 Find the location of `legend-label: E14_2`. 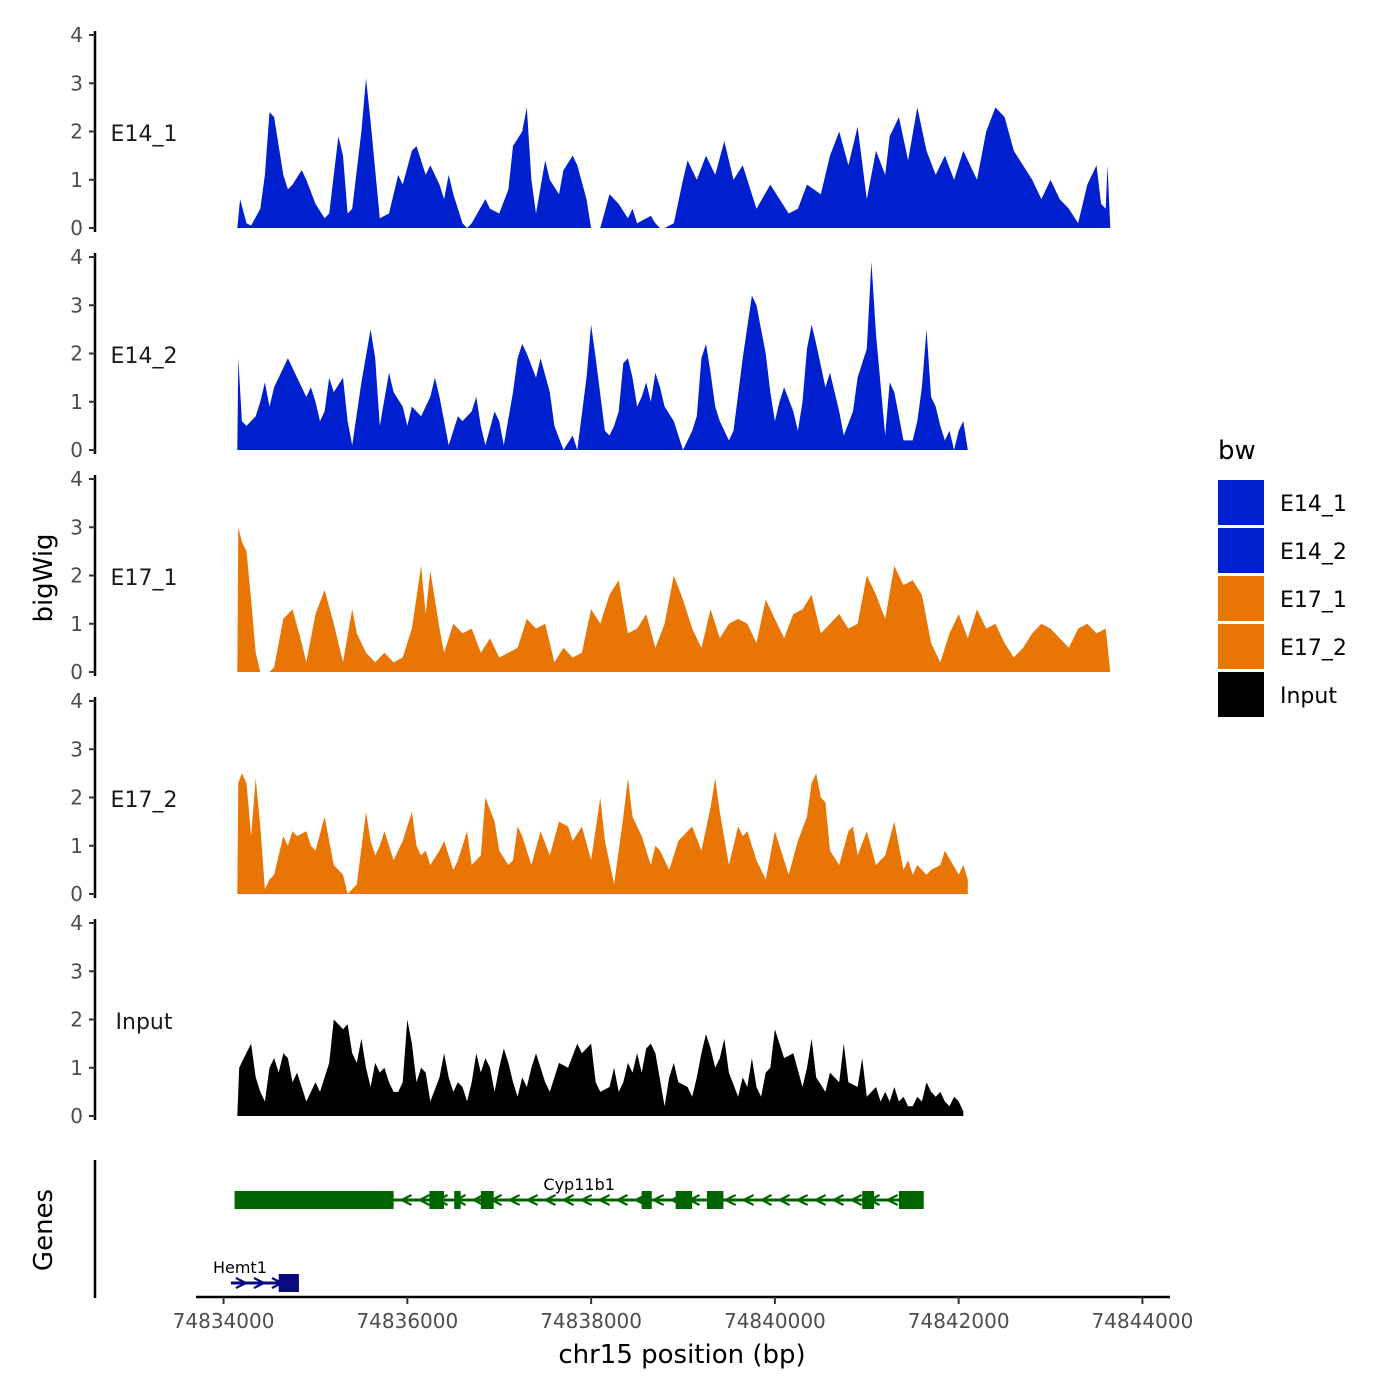

legend-label: E14_2 is located at coordinates (1313, 552).